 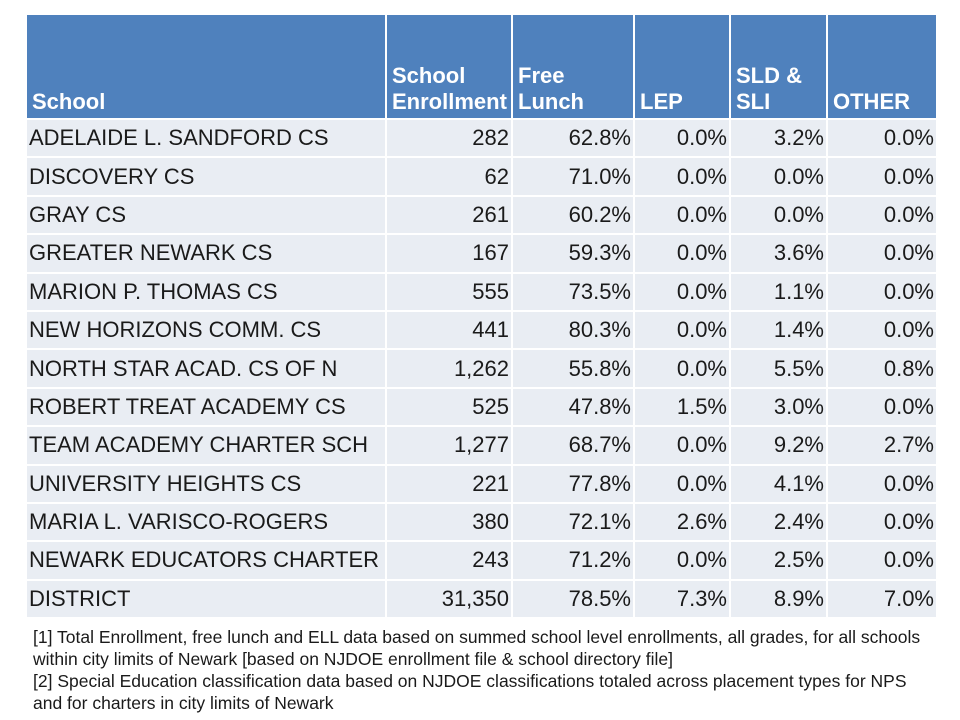 What do you see at coordinates (573, 560) in the screenshot?
I see `value-cell: 71.2%` at bounding box center [573, 560].